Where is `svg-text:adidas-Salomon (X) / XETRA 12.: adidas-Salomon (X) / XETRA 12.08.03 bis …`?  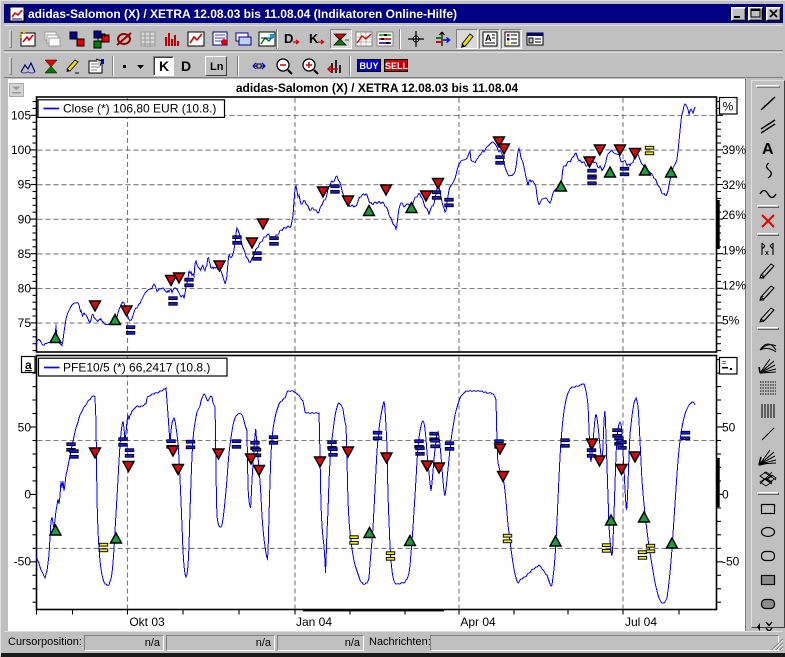 svg-text:adidas-Salomon (X) / XETRA 12.: adidas-Salomon (X) / XETRA 12.08.03 bis … is located at coordinates (377, 88).